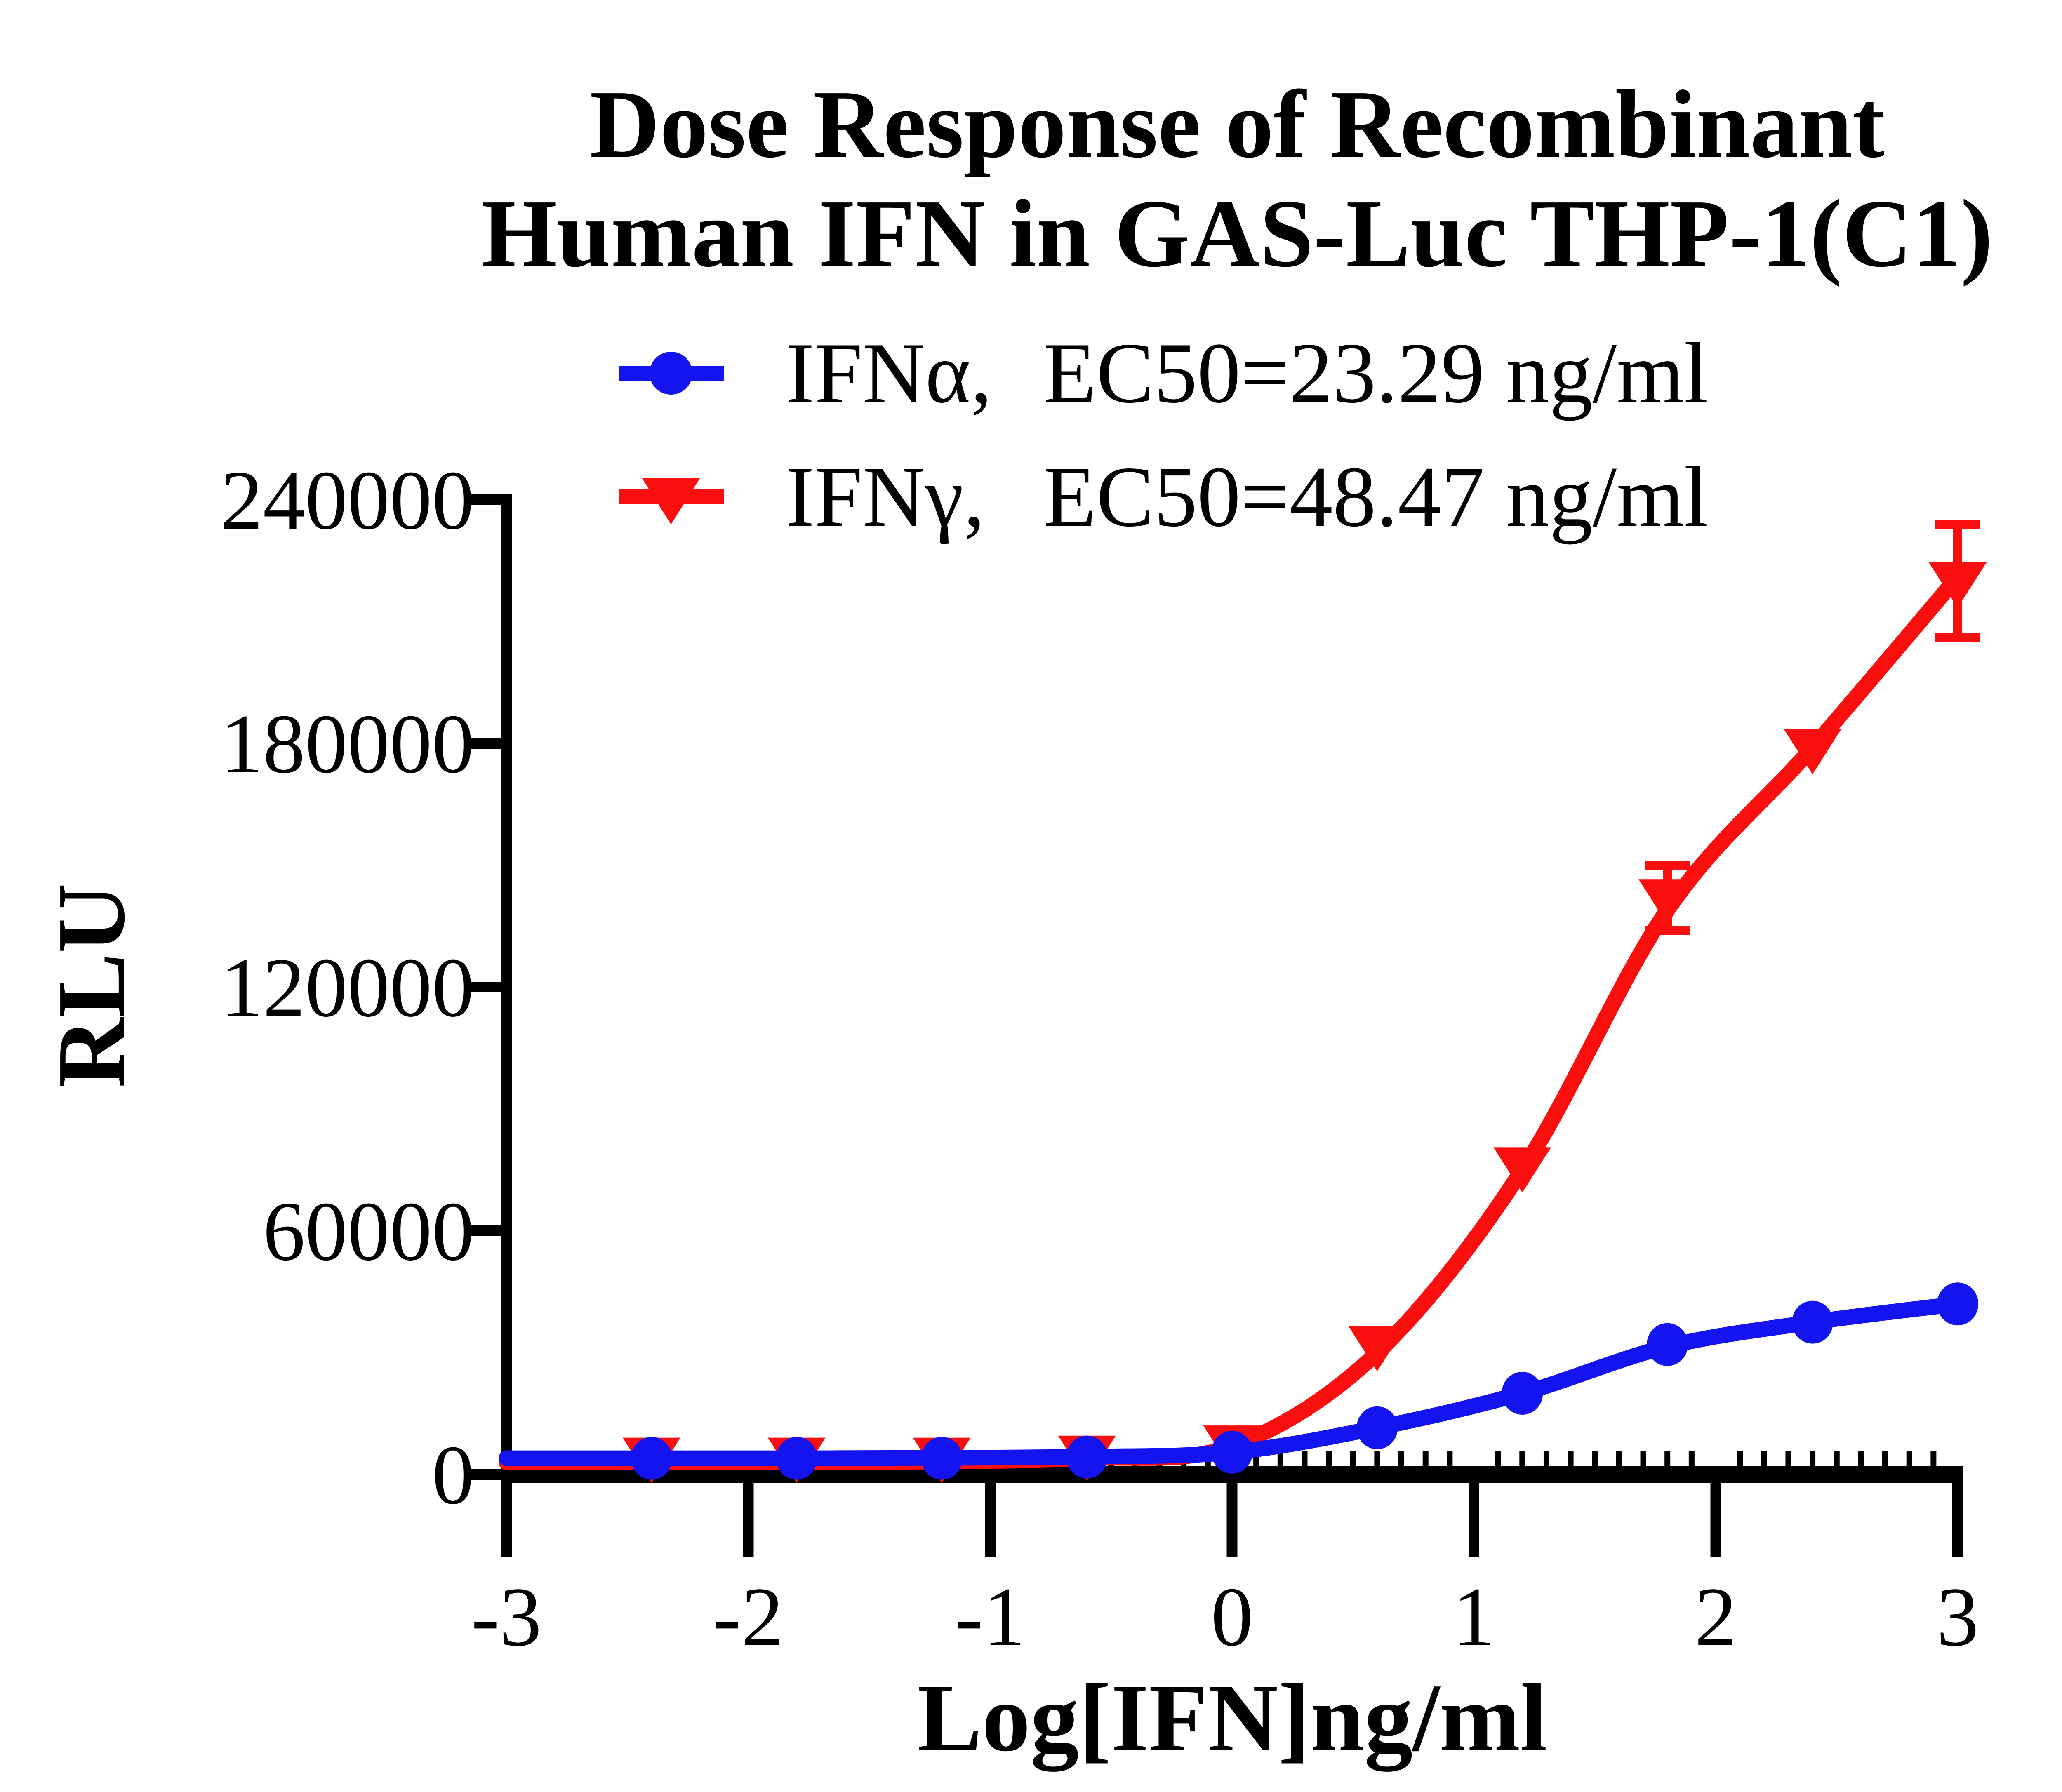  I want to click on legend-circle-marker-icon, so click(671, 373).